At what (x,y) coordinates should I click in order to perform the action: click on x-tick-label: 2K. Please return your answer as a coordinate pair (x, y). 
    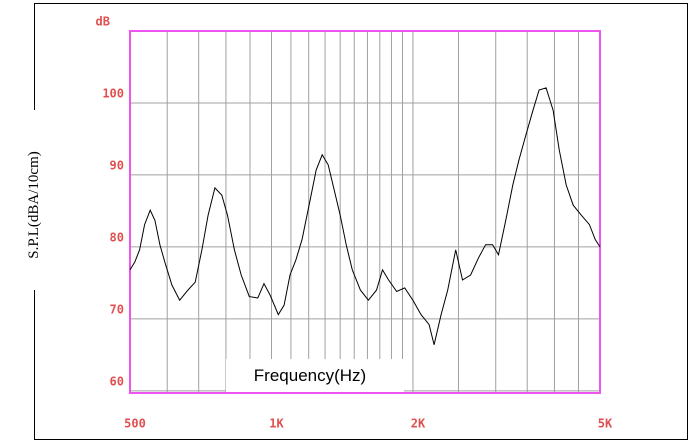
    Looking at the image, I should click on (418, 424).